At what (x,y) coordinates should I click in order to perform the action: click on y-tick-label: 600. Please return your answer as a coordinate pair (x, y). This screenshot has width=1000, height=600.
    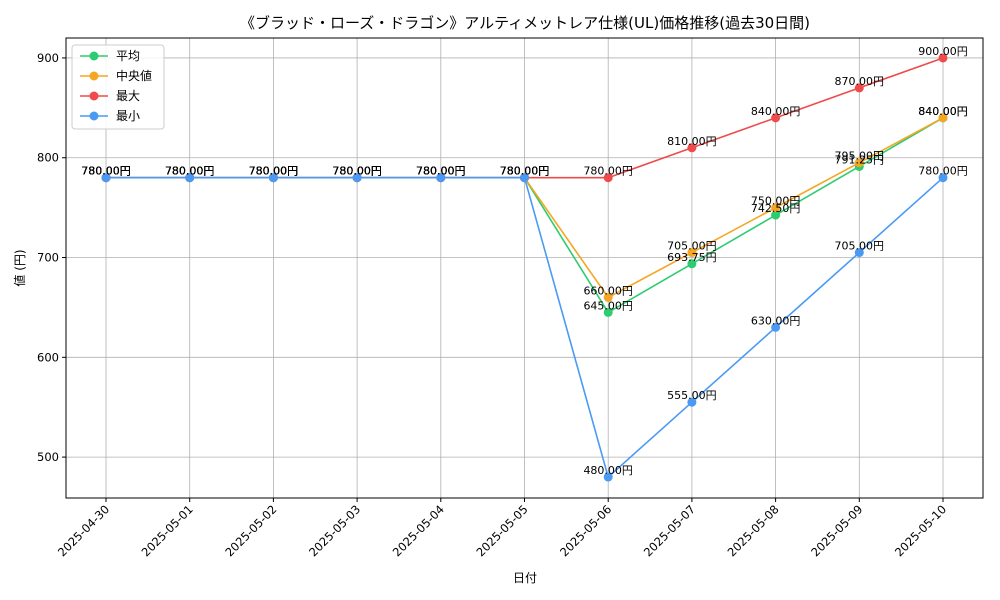
    Looking at the image, I should click on (48, 357).